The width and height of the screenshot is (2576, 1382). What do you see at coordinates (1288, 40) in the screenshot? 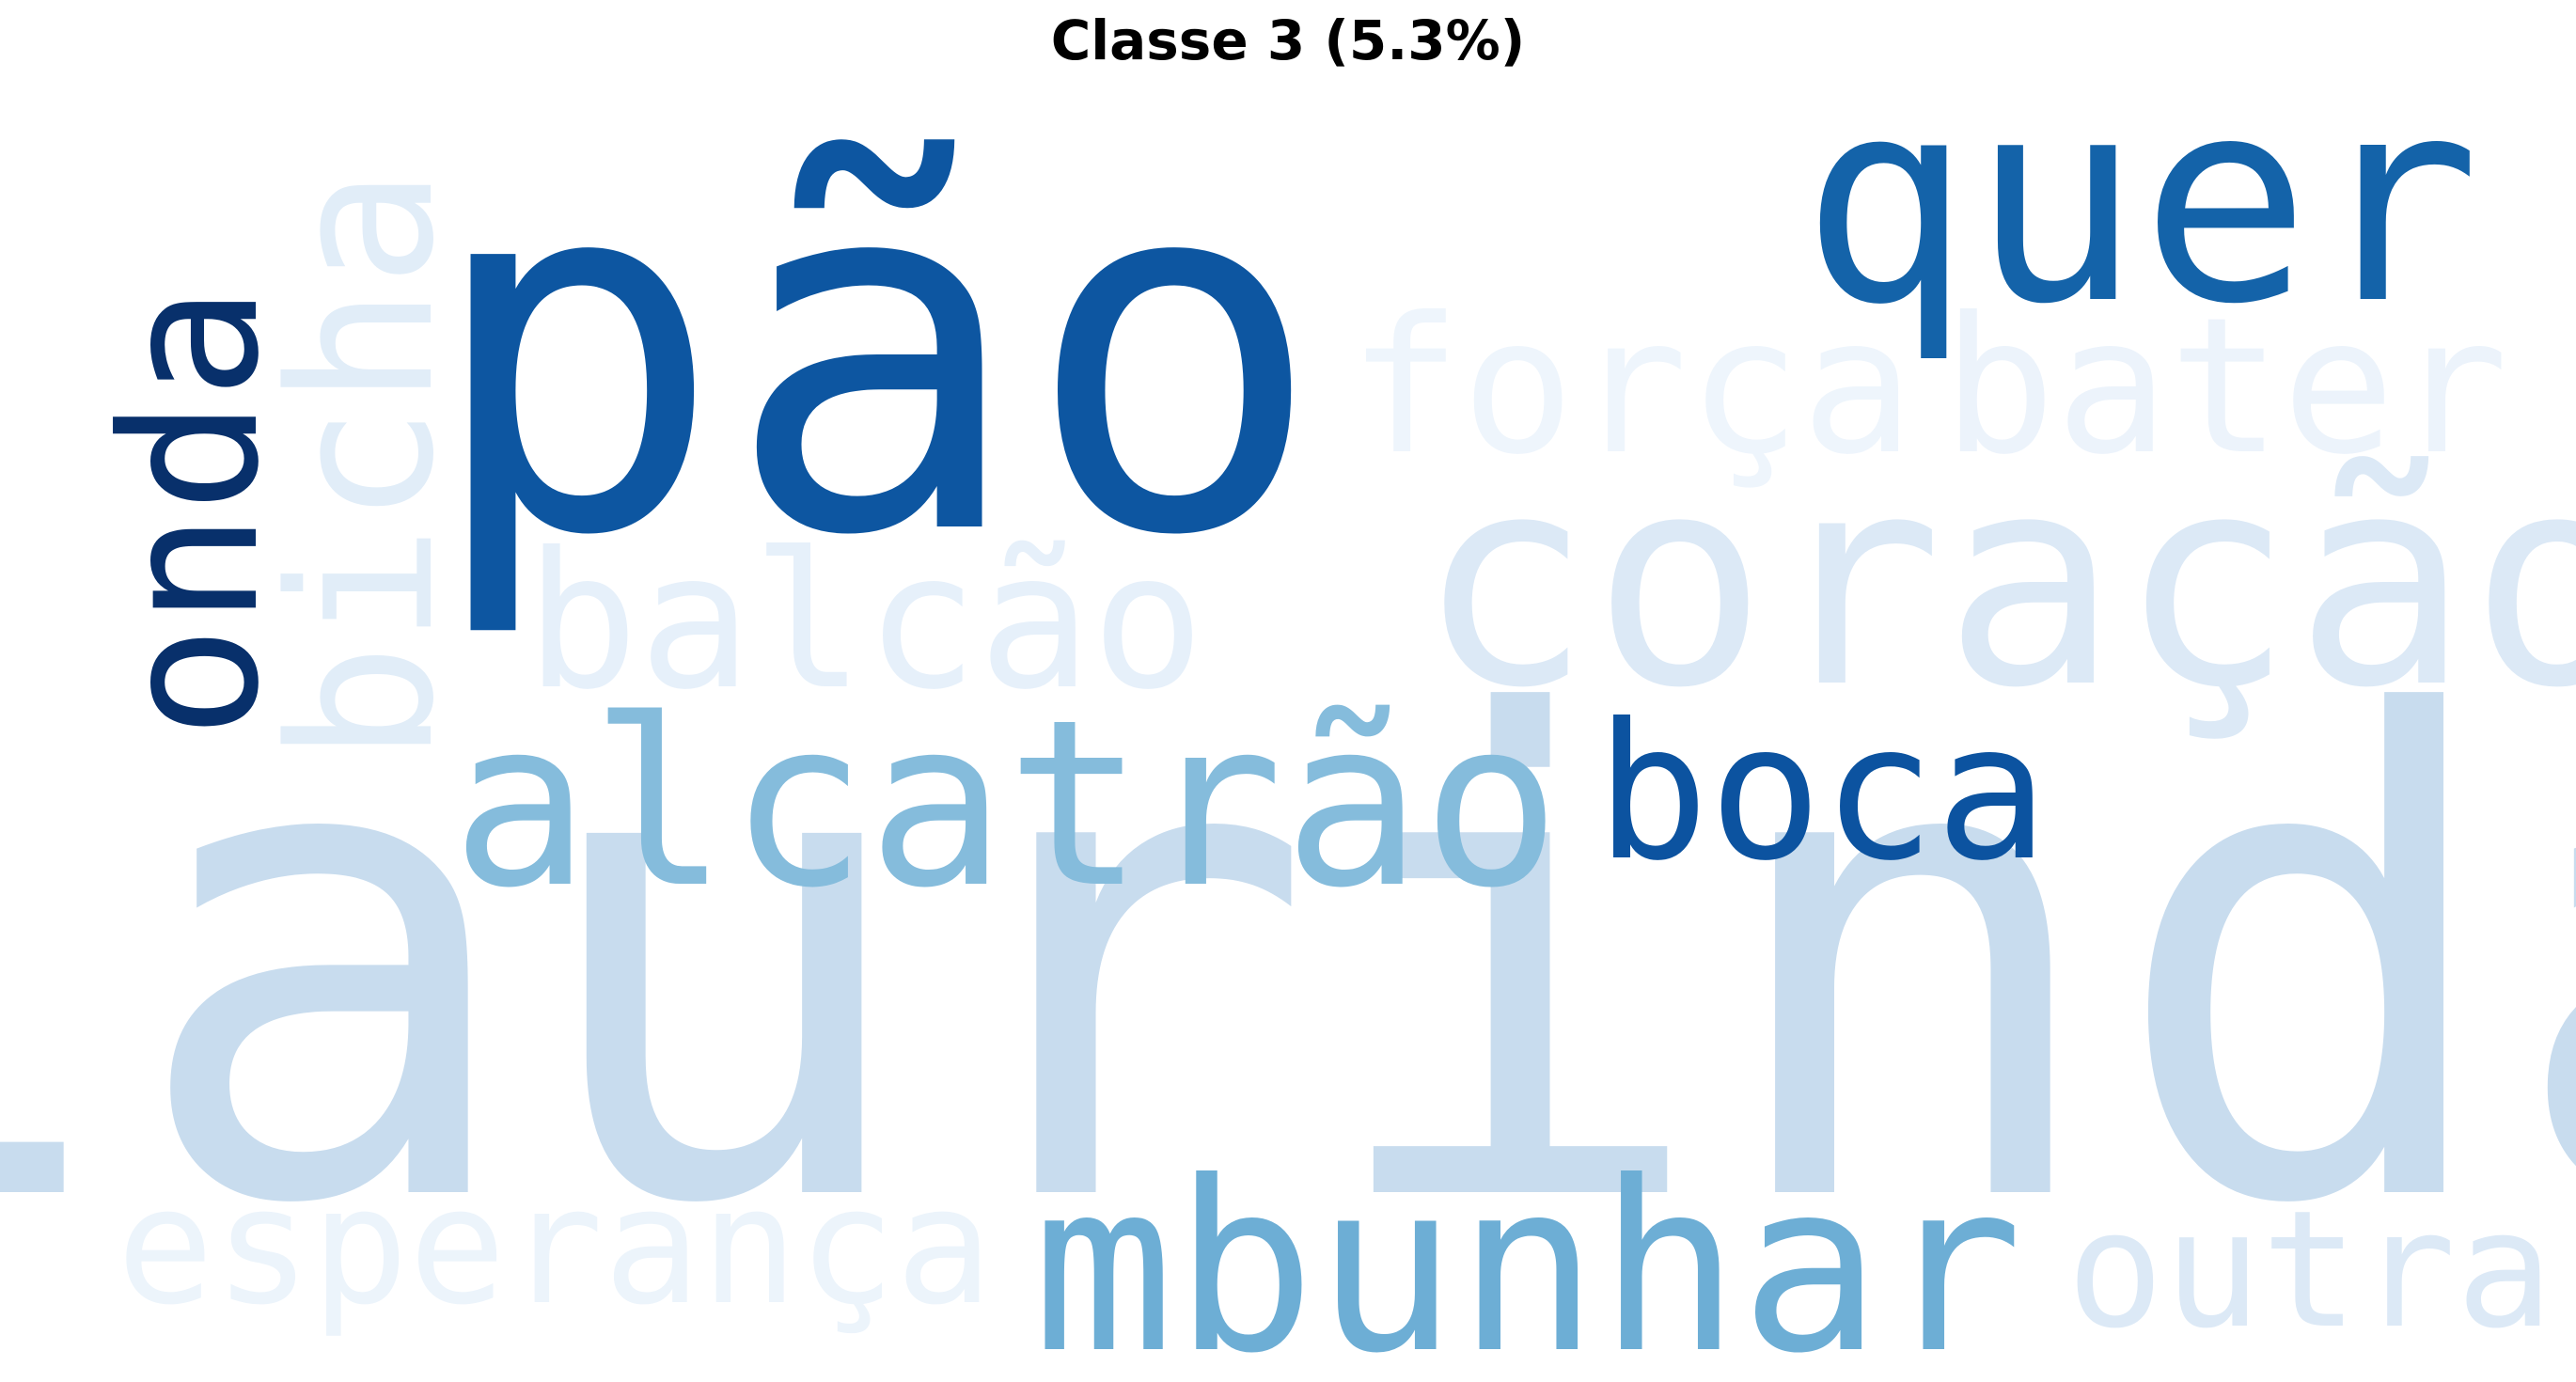
I see `chart-title: Classe 3 (5.3%)` at bounding box center [1288, 40].